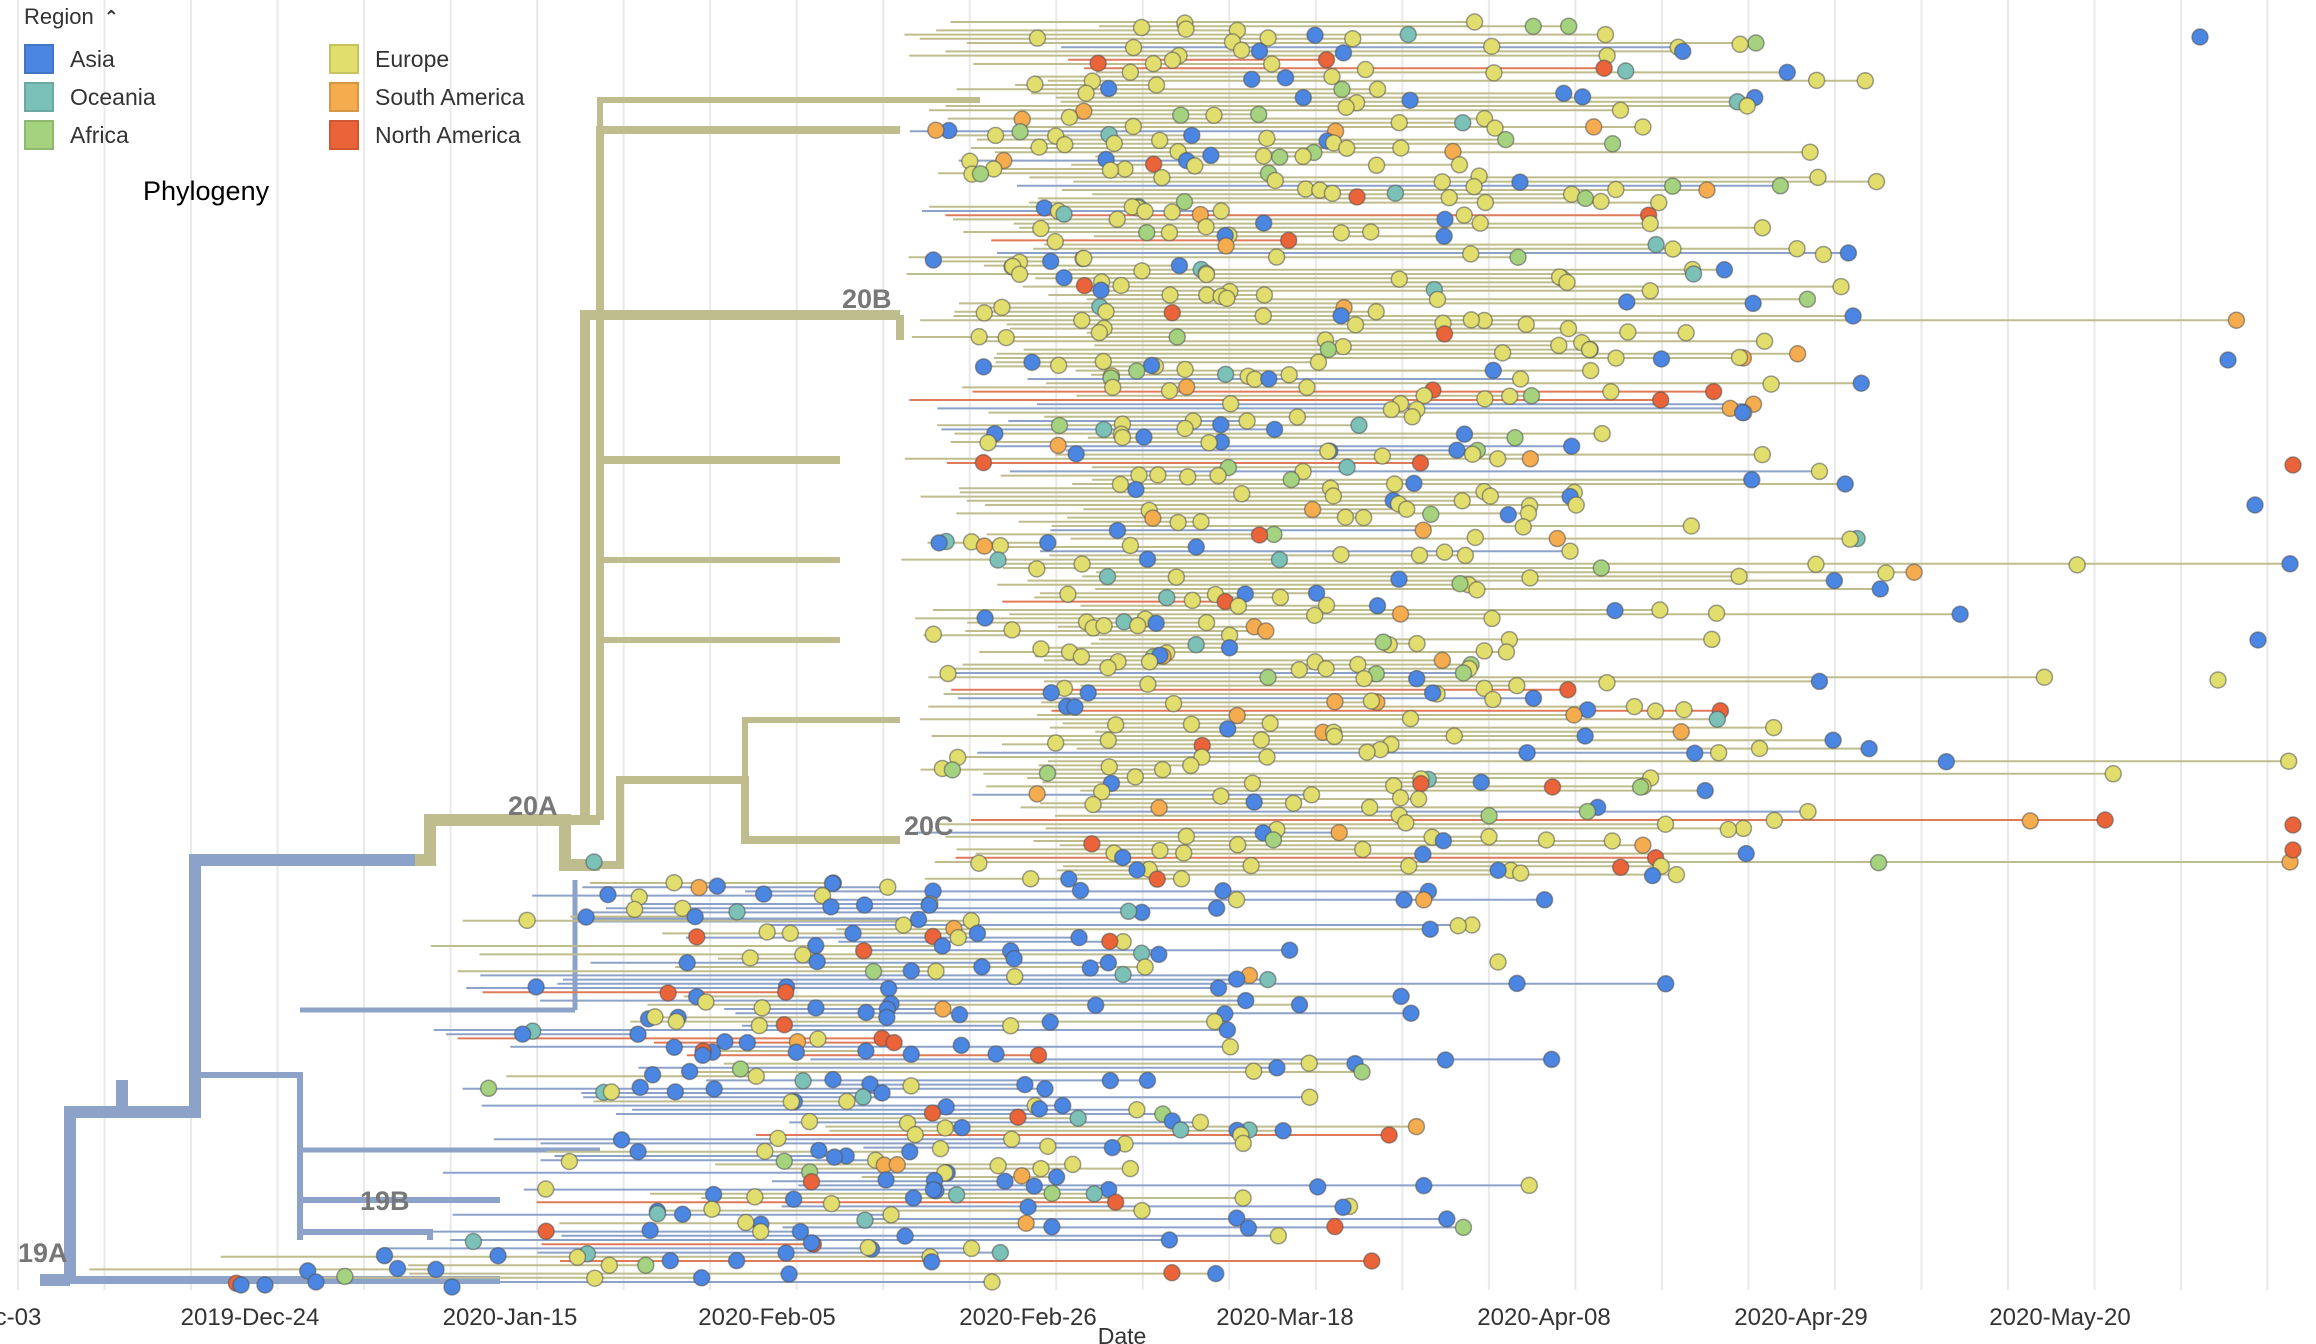  What do you see at coordinates (427, 97) in the screenshot?
I see `legend-item-south-america: South America` at bounding box center [427, 97].